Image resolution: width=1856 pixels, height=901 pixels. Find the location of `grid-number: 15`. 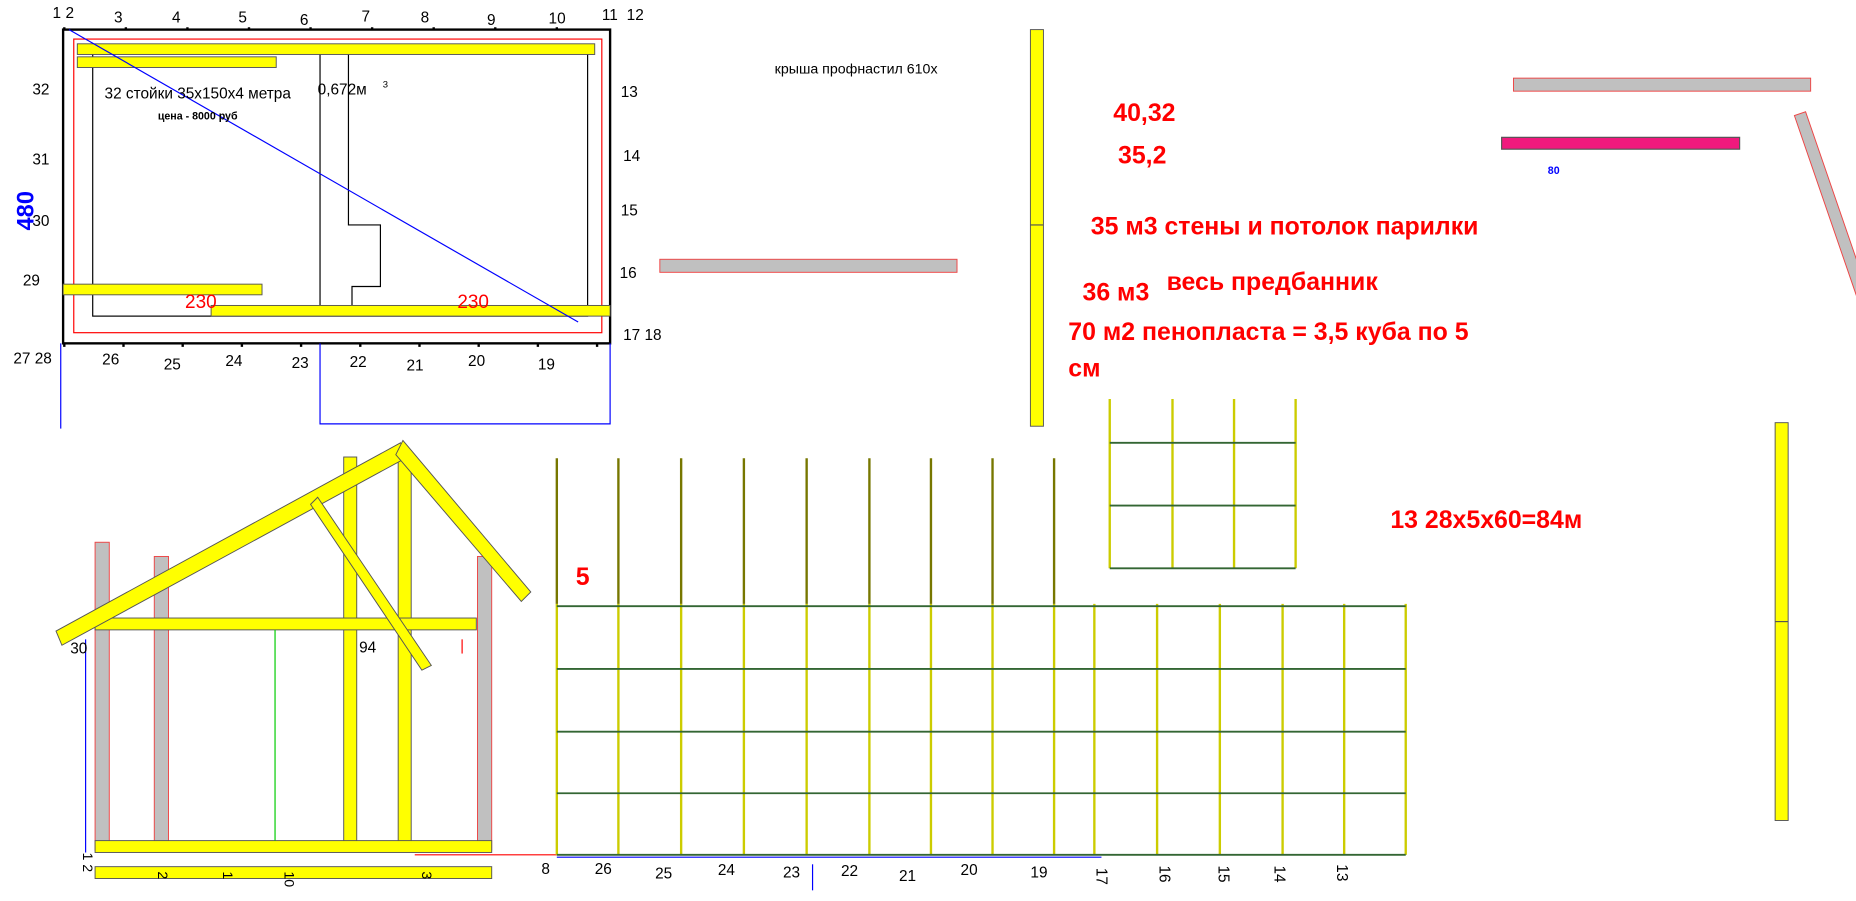

grid-number: 15 is located at coordinates (1223, 873).